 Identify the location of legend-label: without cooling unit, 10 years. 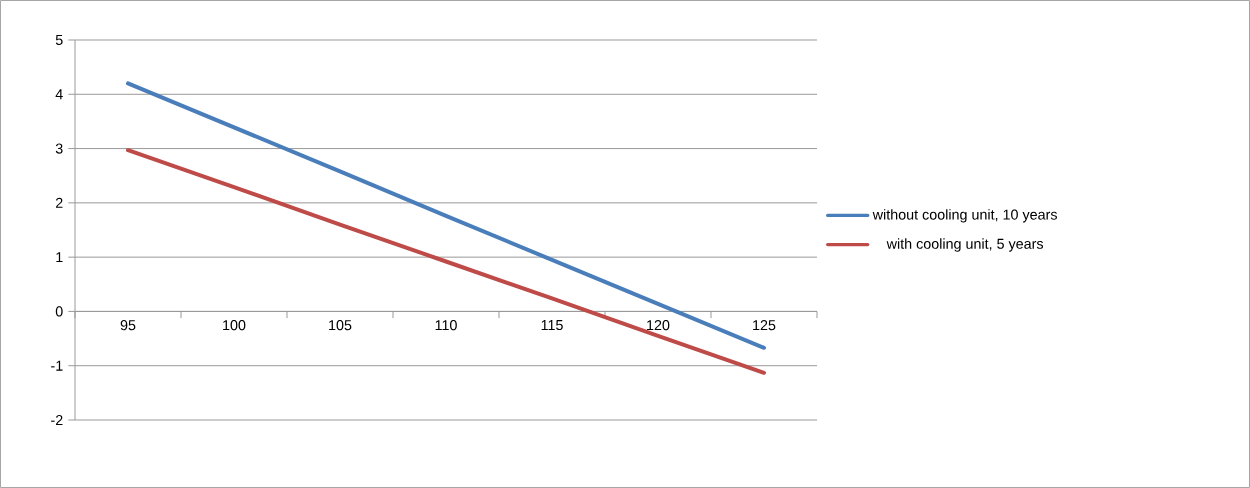
(964, 216).